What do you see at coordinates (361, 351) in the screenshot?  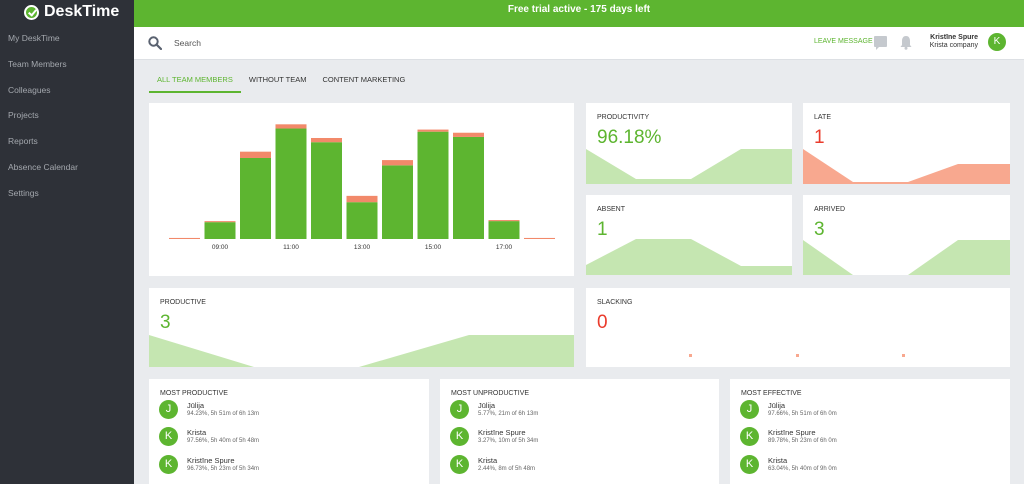 I see `productive-sparkline` at bounding box center [361, 351].